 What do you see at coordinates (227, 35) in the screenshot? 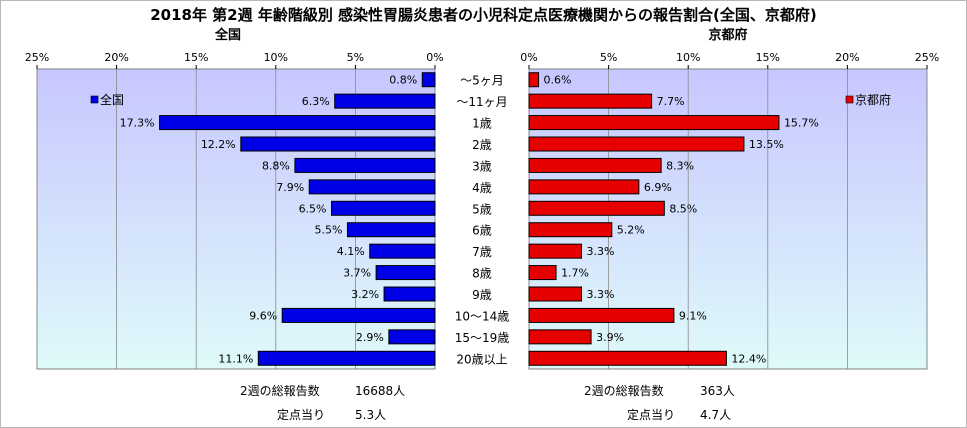
I see `national-panel-title: 全国` at bounding box center [227, 35].